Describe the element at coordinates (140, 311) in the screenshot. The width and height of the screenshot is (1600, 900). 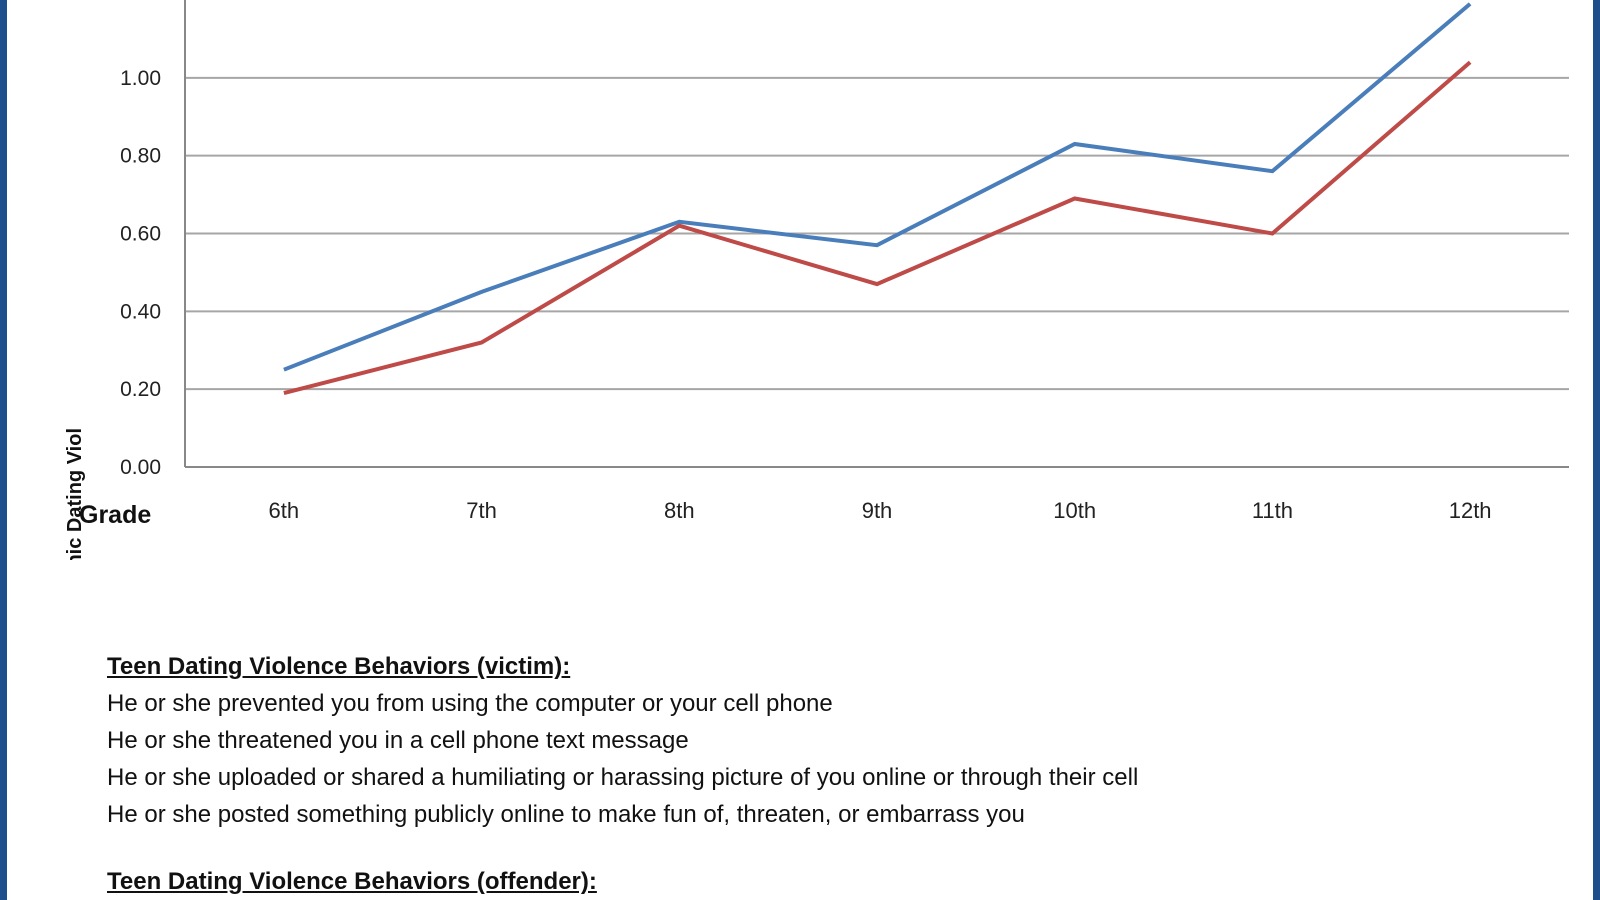
I see `y-tick-label: 0.40` at that location.